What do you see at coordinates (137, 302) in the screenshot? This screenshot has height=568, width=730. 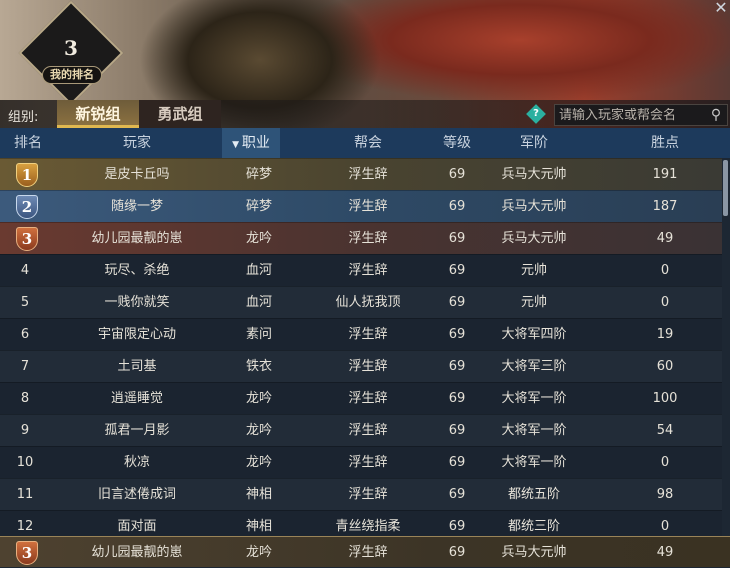 I see `player-cell: 一贱你就笑` at bounding box center [137, 302].